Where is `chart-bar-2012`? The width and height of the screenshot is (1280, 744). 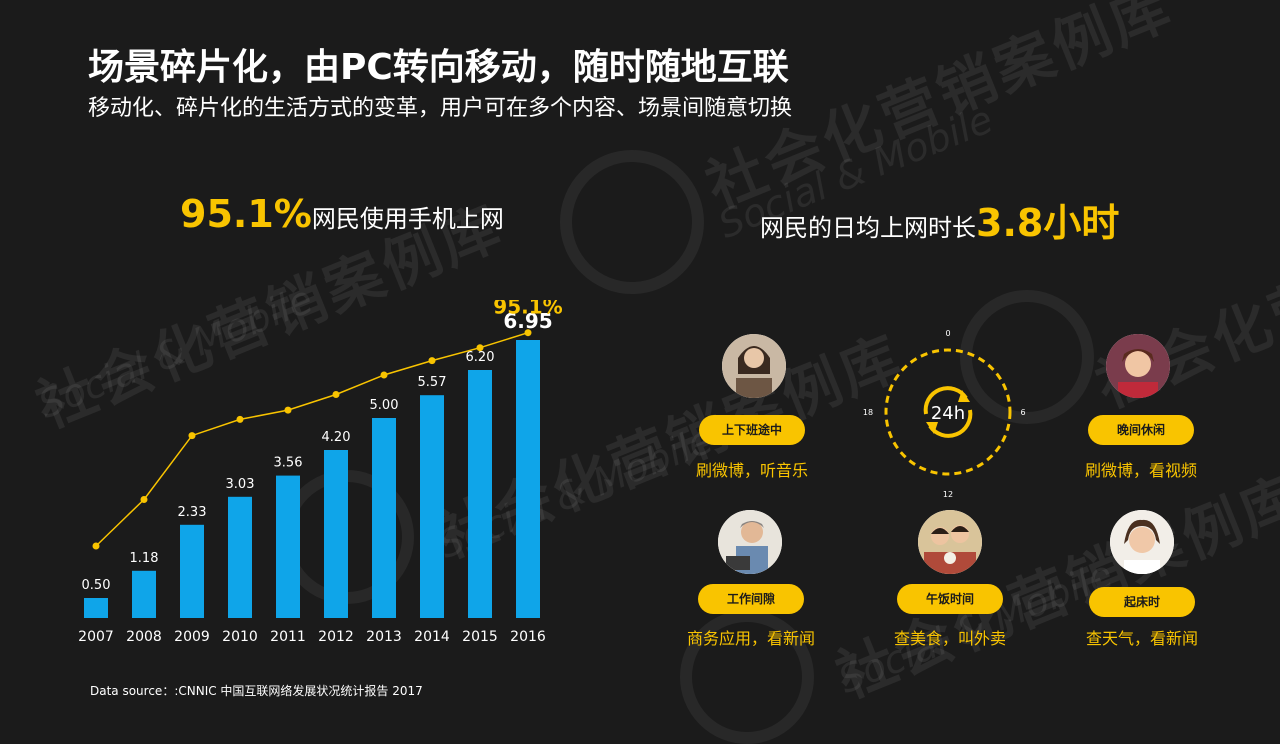 chart-bar-2012 is located at coordinates (336, 534).